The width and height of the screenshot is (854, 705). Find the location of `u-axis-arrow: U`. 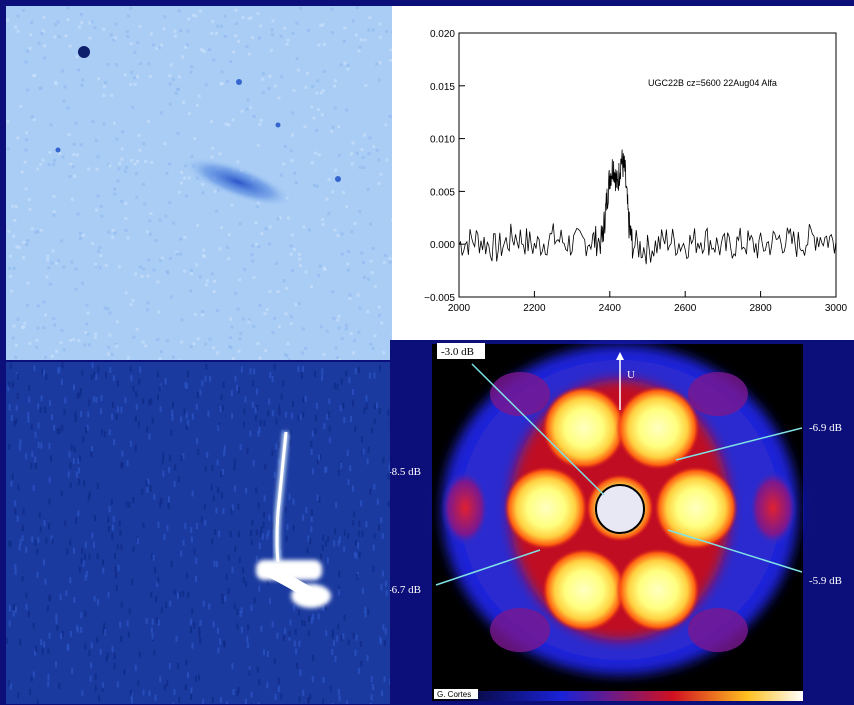

u-axis-arrow: U is located at coordinates (625, 381).